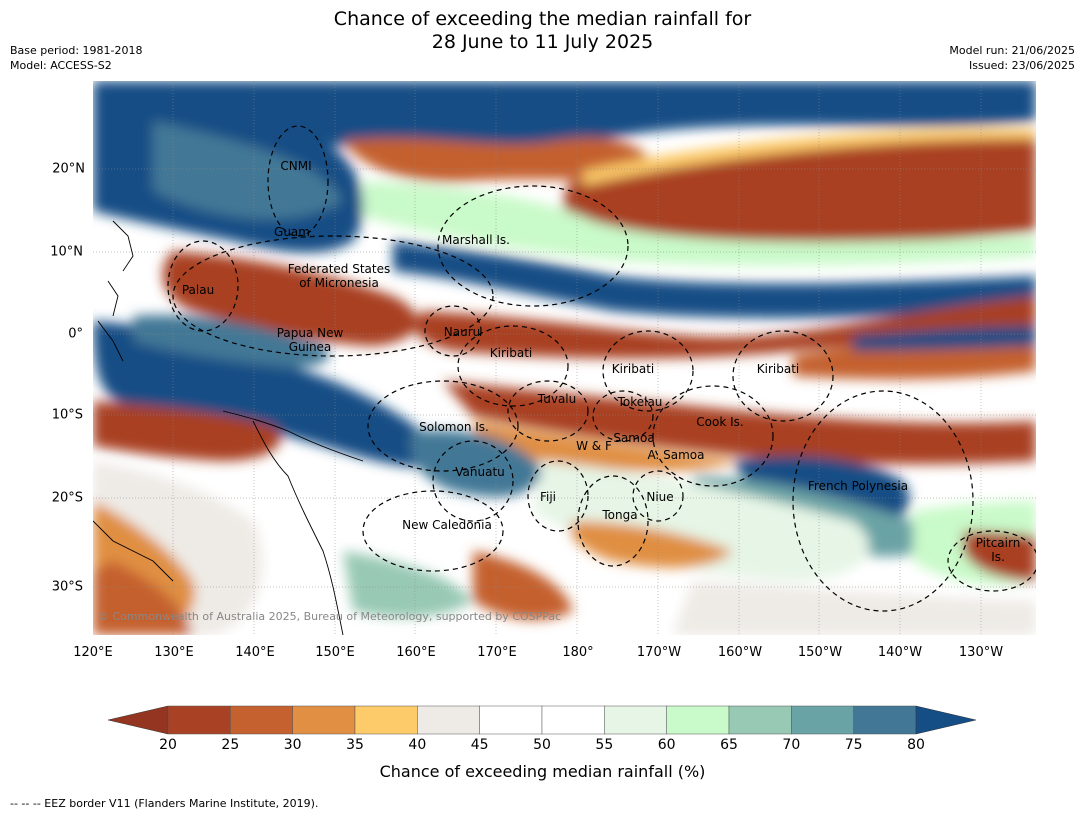 The height and width of the screenshot is (816, 1085). What do you see at coordinates (900, 652) in the screenshot?
I see `lon-tick-label: 140°W` at bounding box center [900, 652].